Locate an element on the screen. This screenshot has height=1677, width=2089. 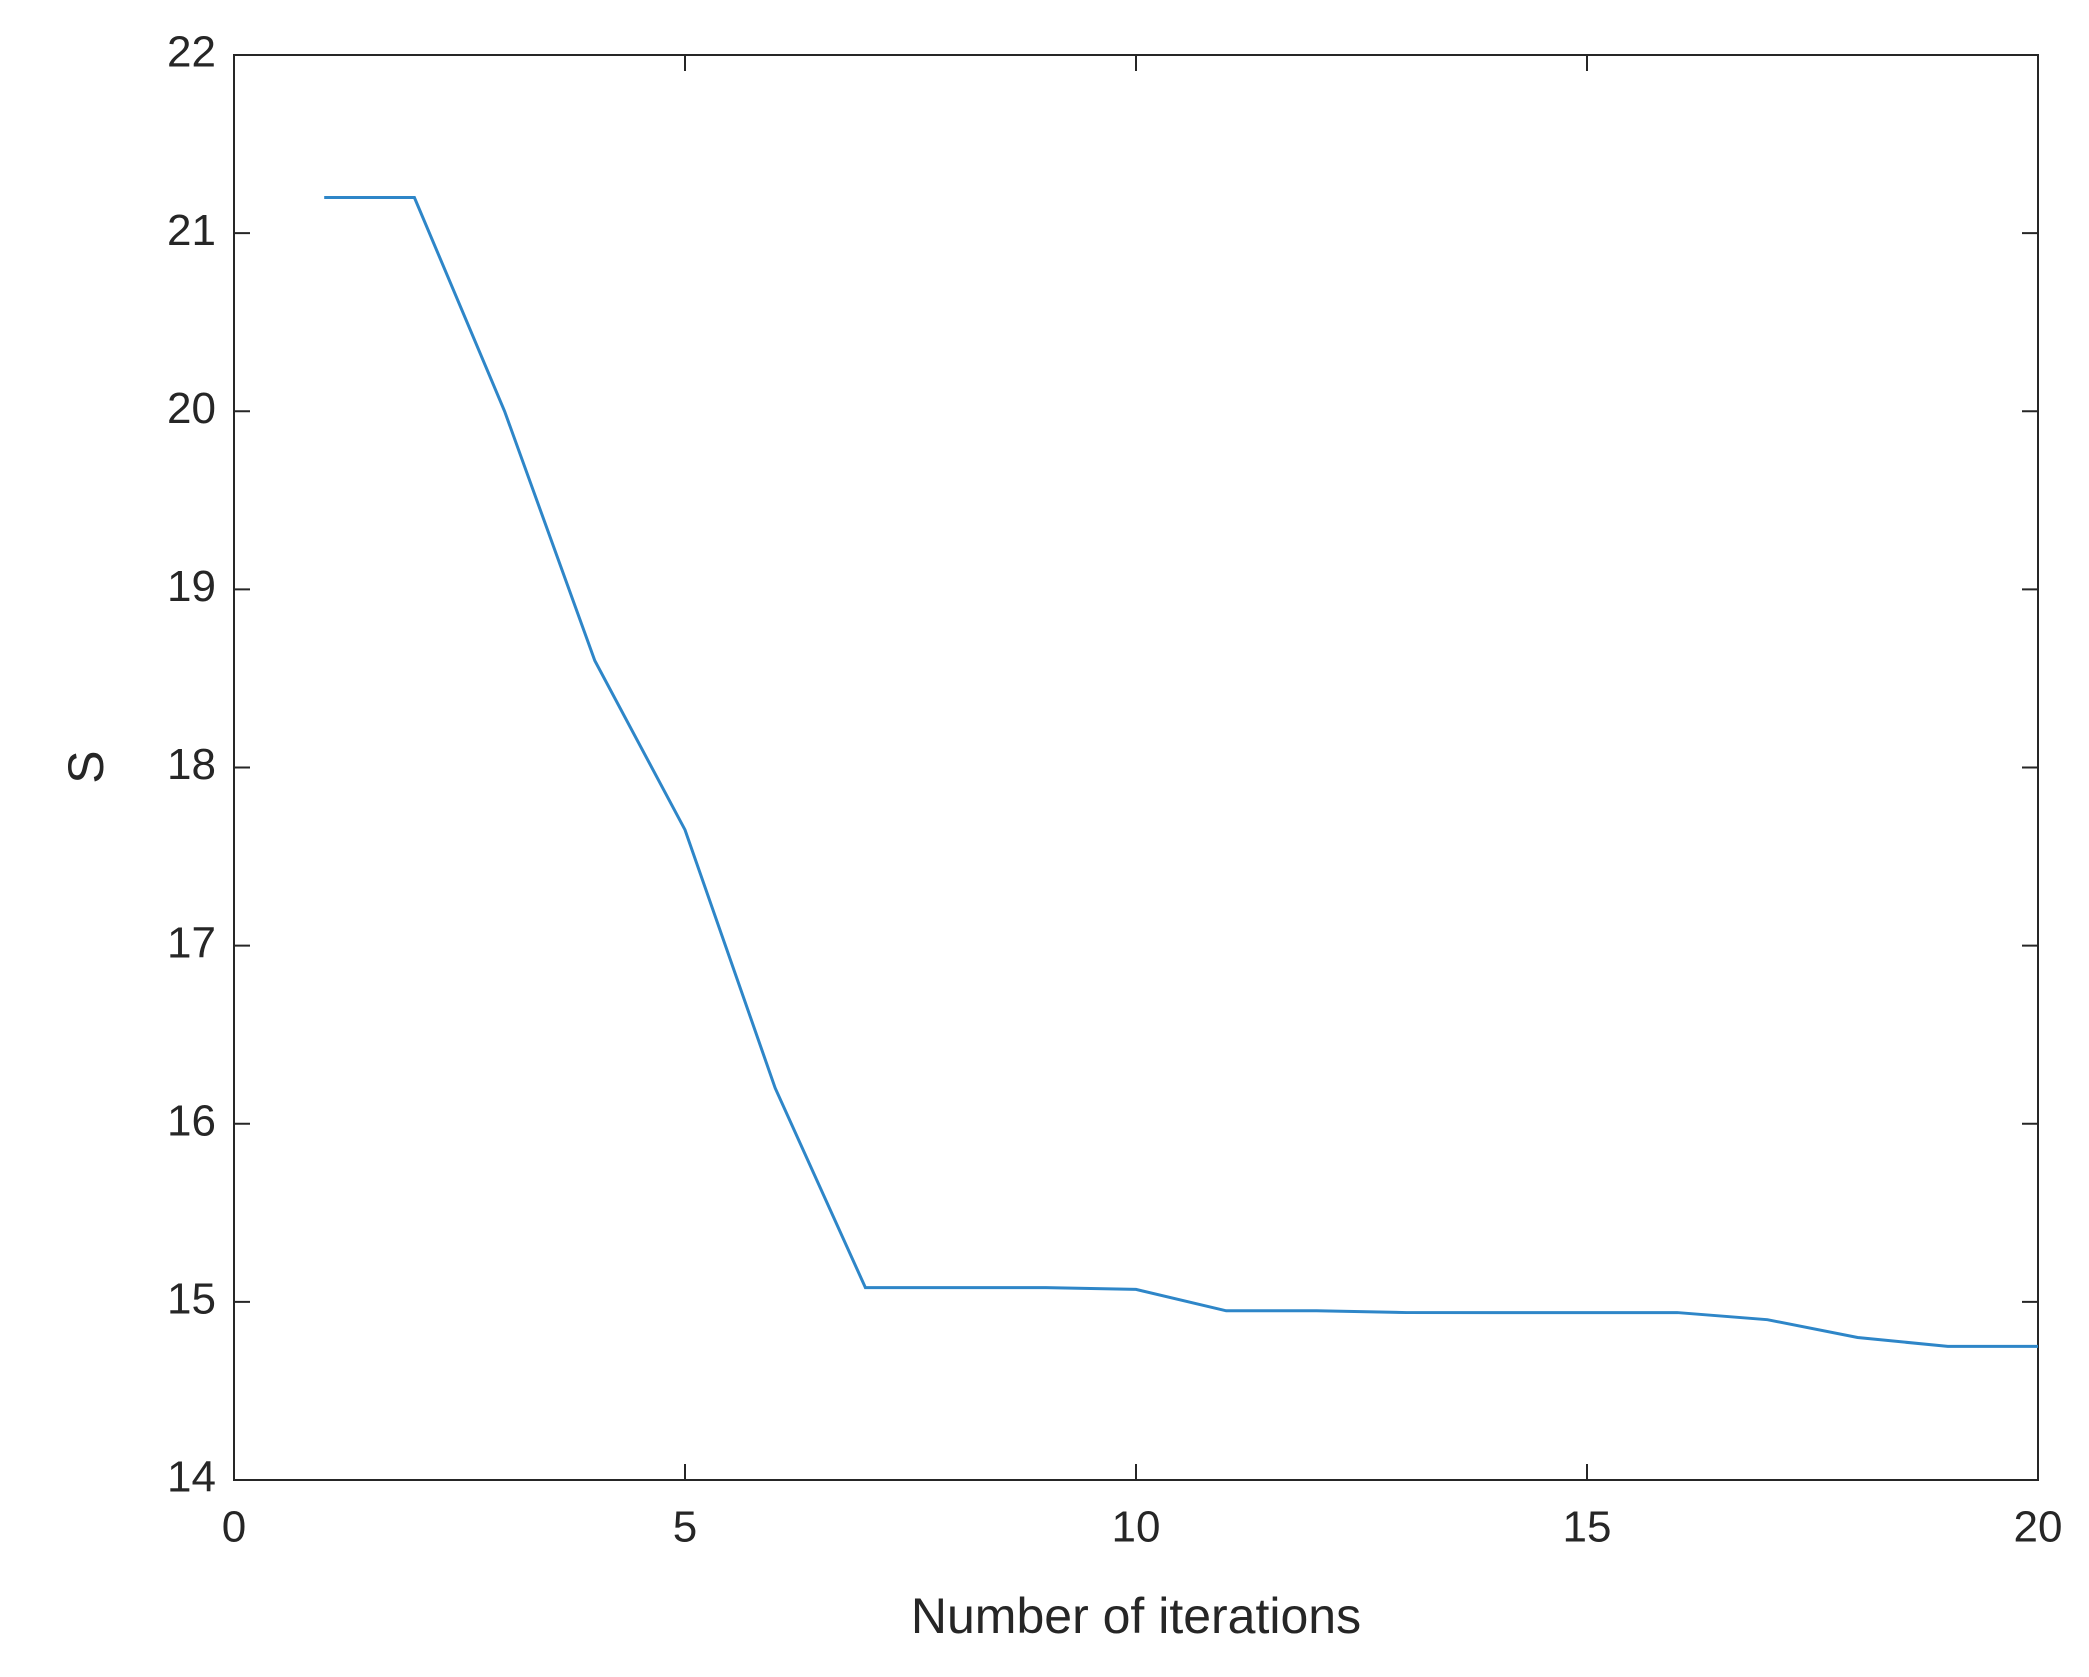
x-tick-label: 20 is located at coordinates (2038, 1527).